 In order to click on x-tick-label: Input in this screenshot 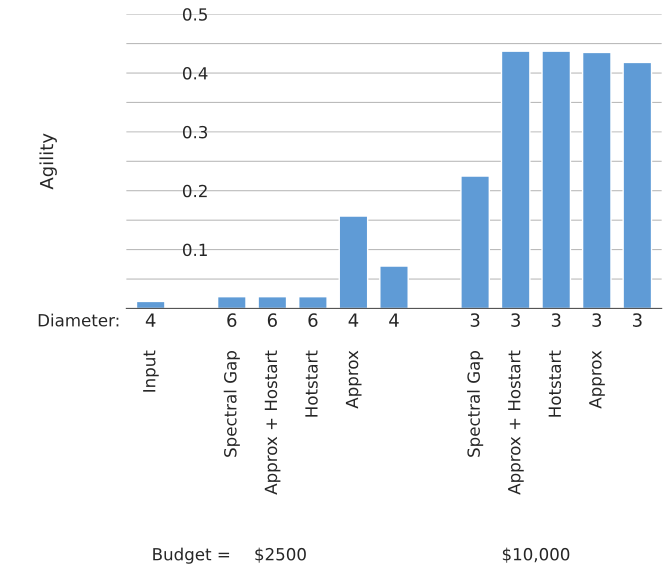, I will do `click(151, 371)`.